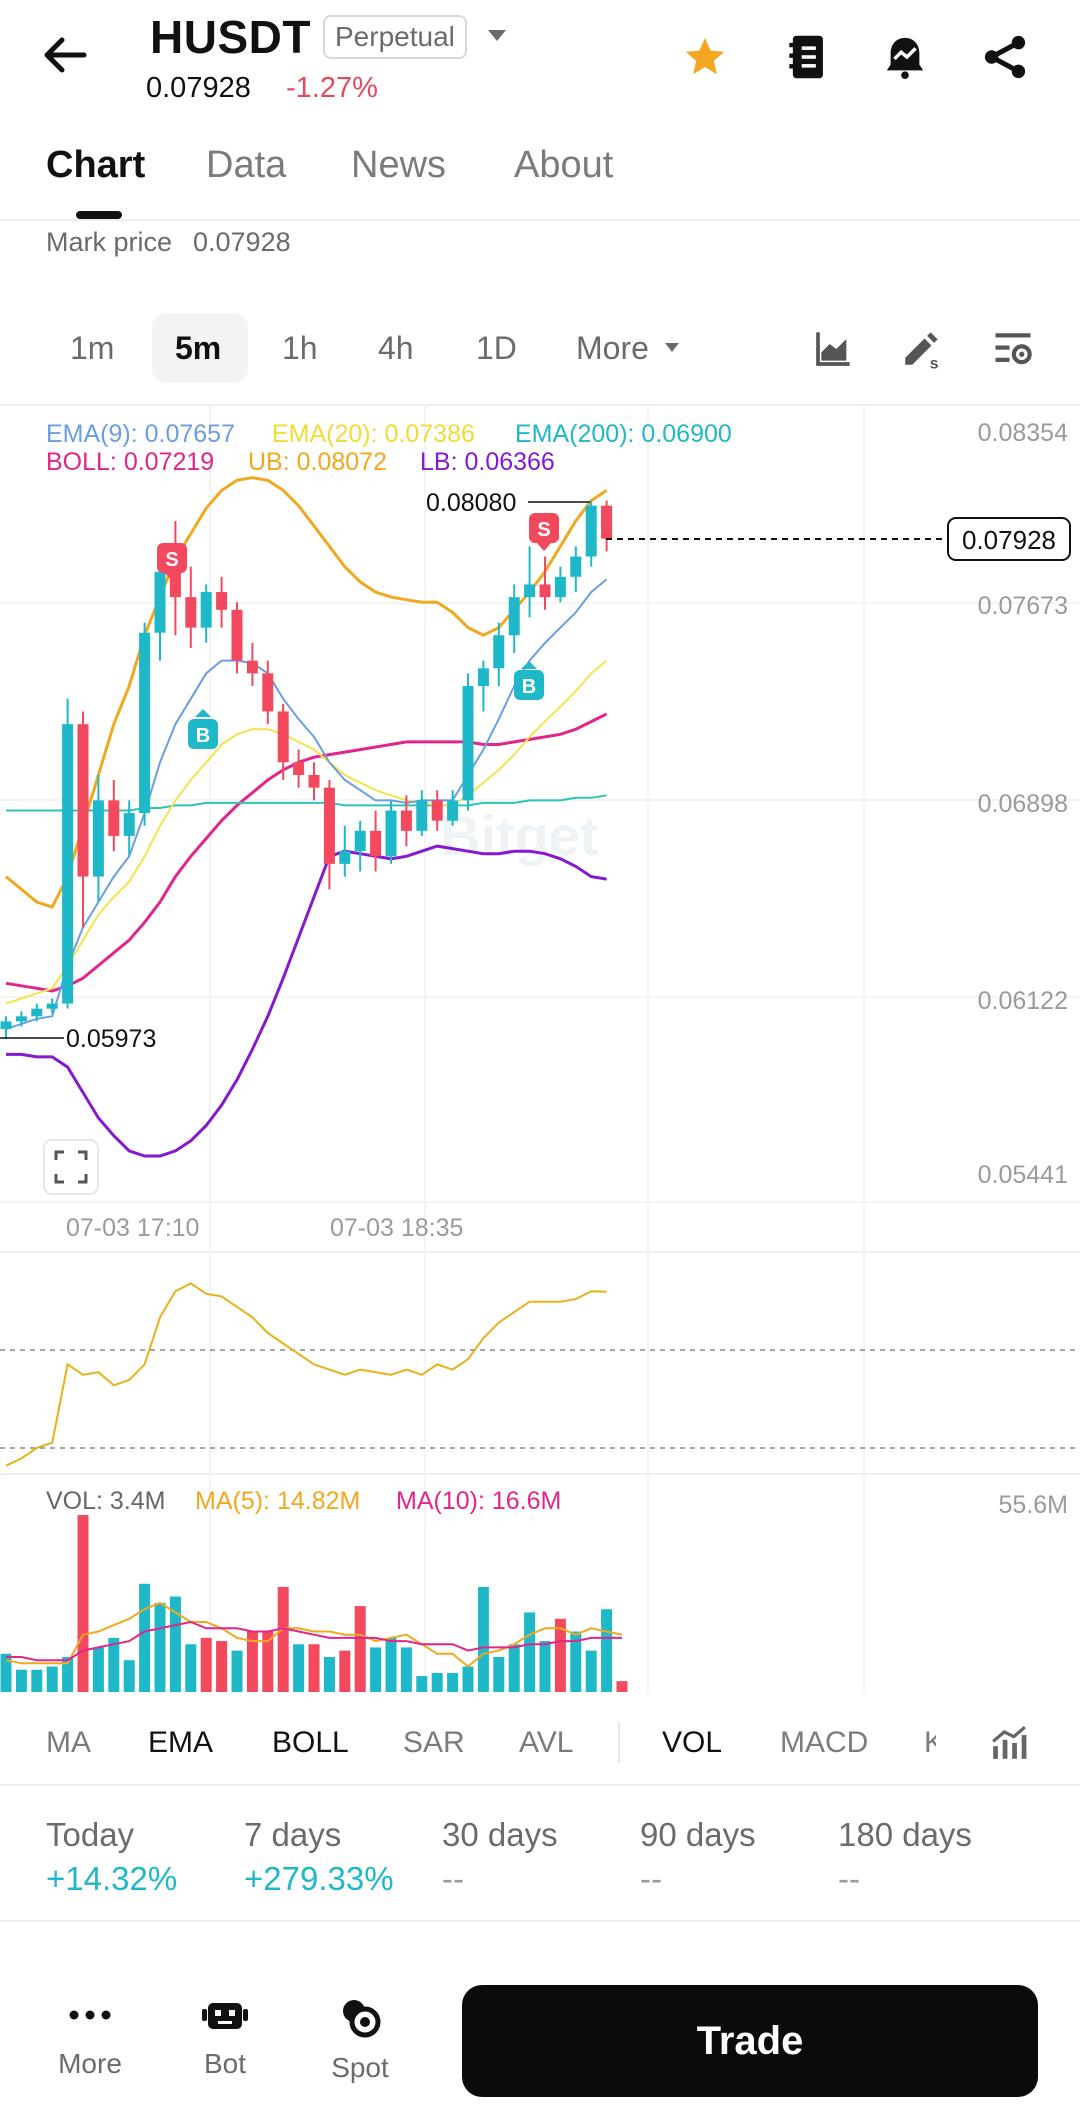  I want to click on indicator-boll: BOLL, so click(310, 1742).